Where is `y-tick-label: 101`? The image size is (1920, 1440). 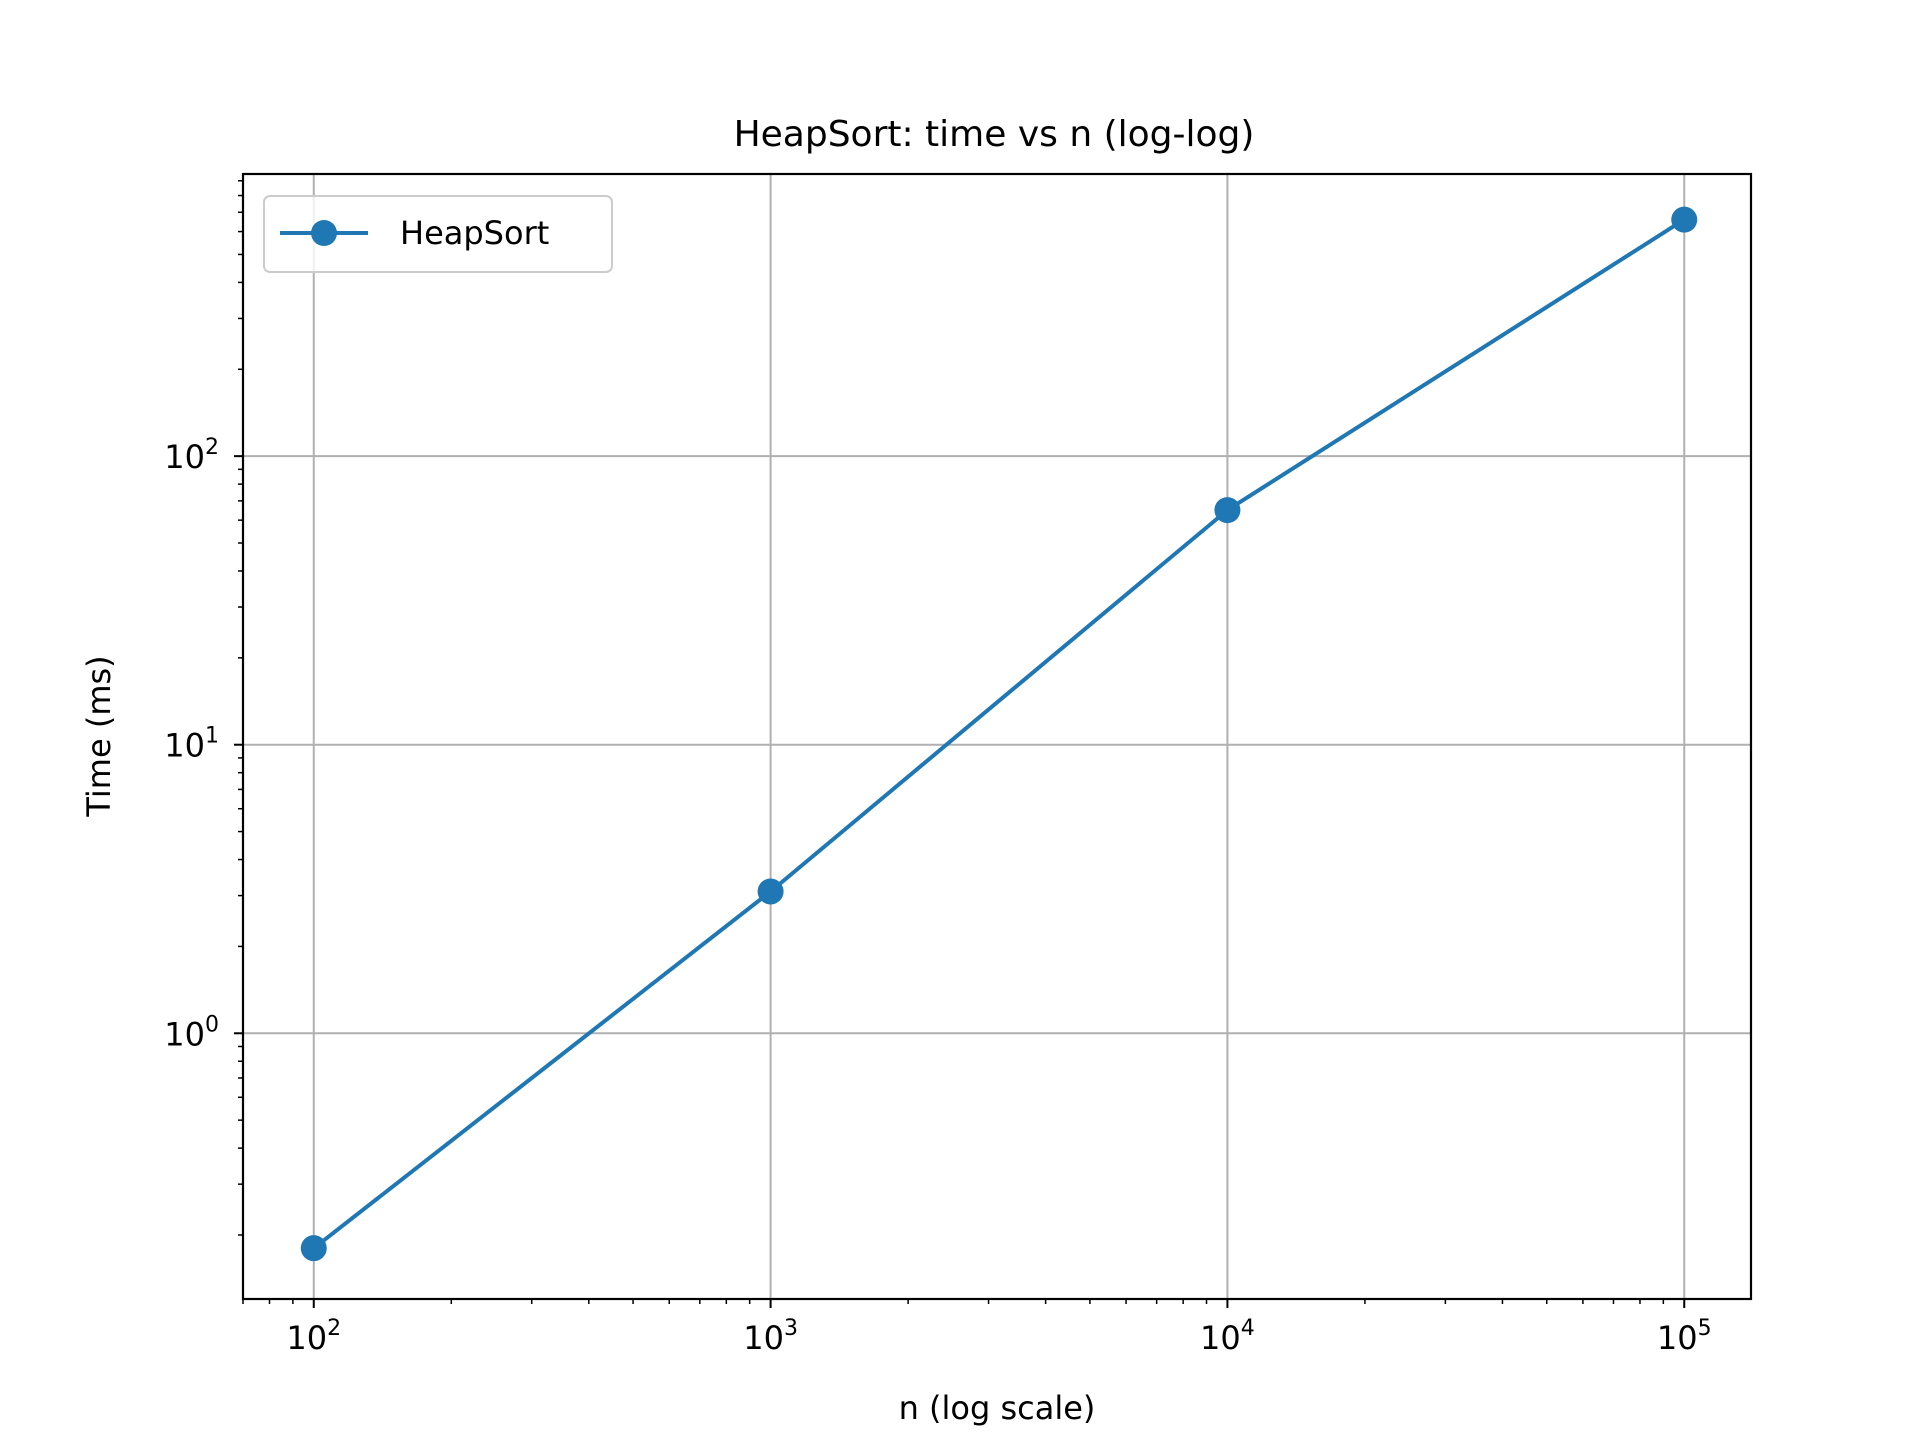
y-tick-label: 101 is located at coordinates (191, 744).